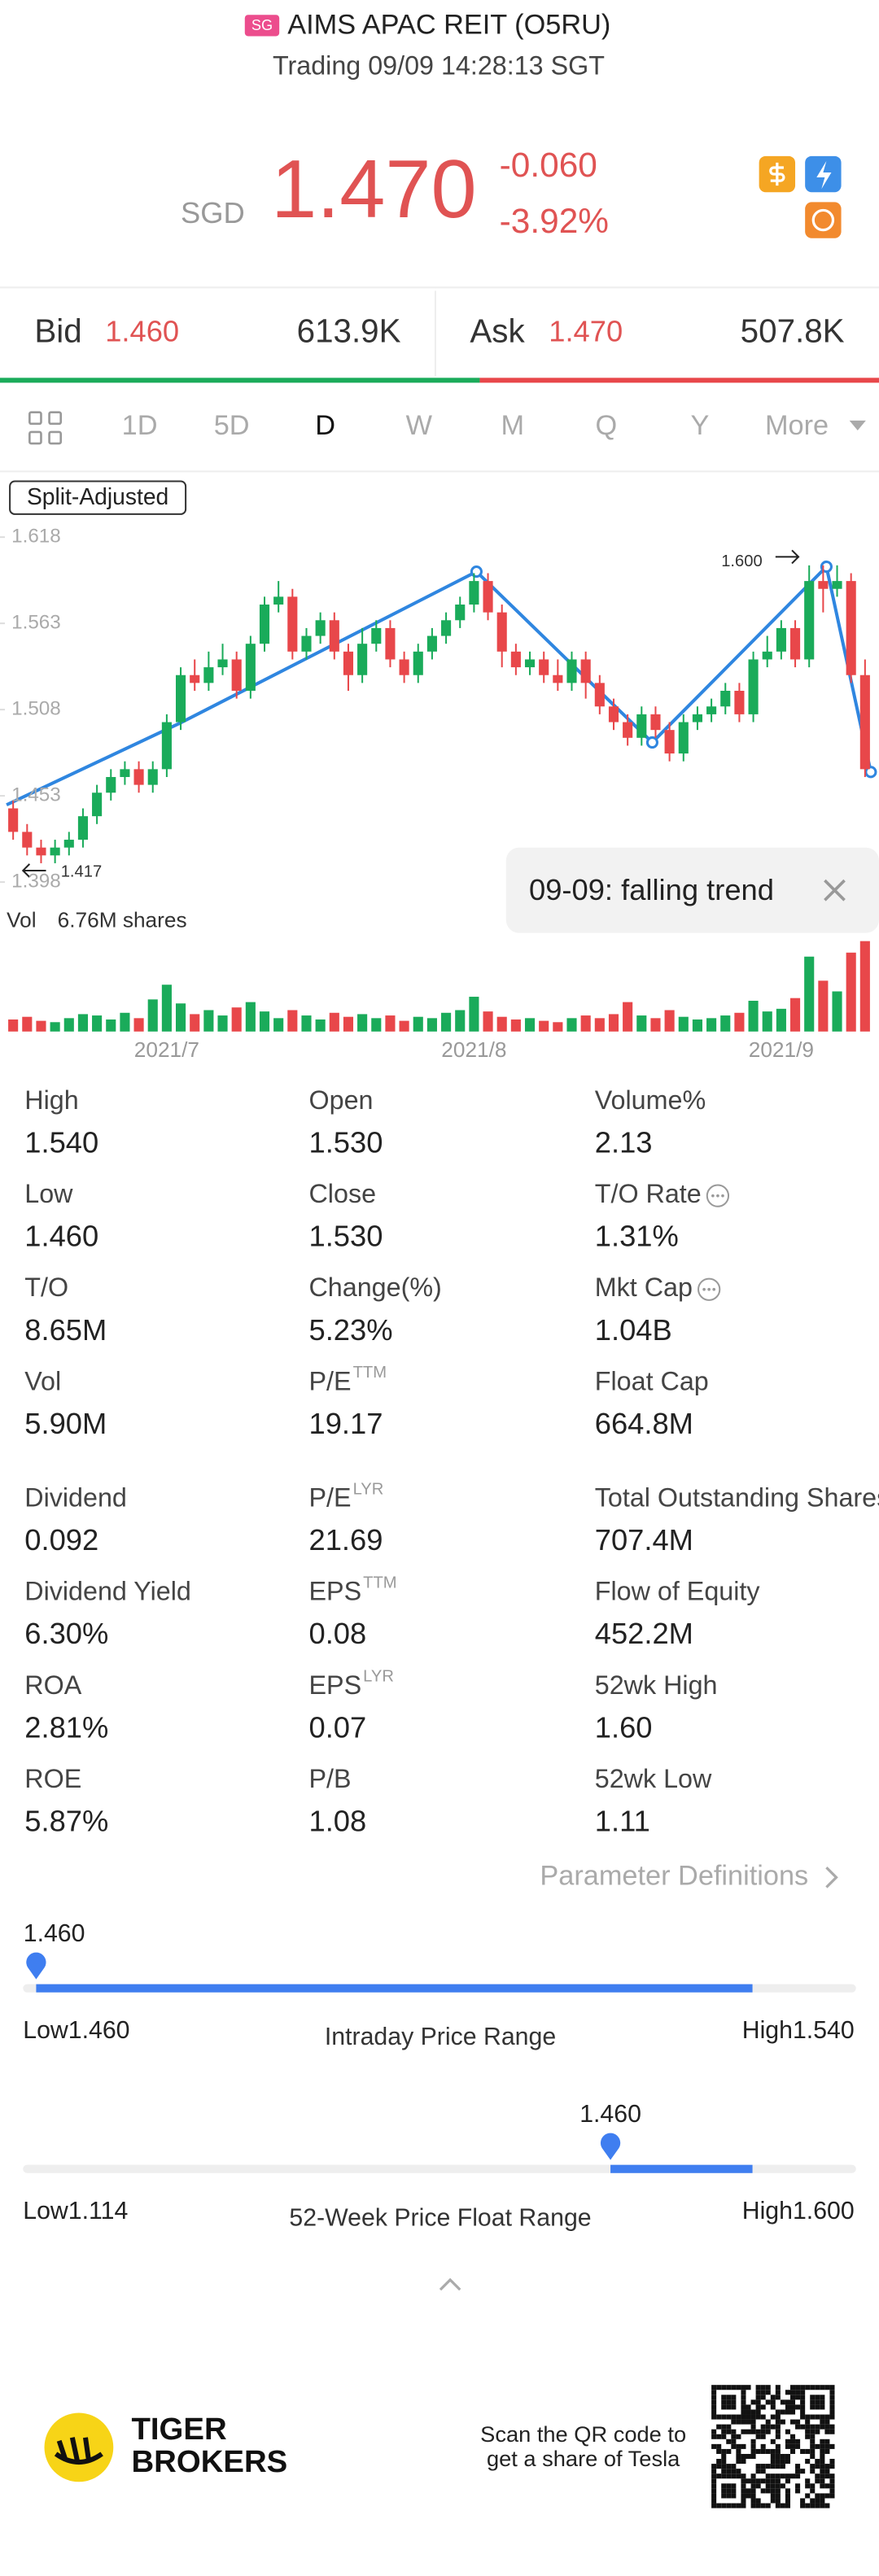 The image size is (879, 2576). Describe the element at coordinates (166, 1049) in the screenshot. I see `x-tick-label: 2021/7` at that location.